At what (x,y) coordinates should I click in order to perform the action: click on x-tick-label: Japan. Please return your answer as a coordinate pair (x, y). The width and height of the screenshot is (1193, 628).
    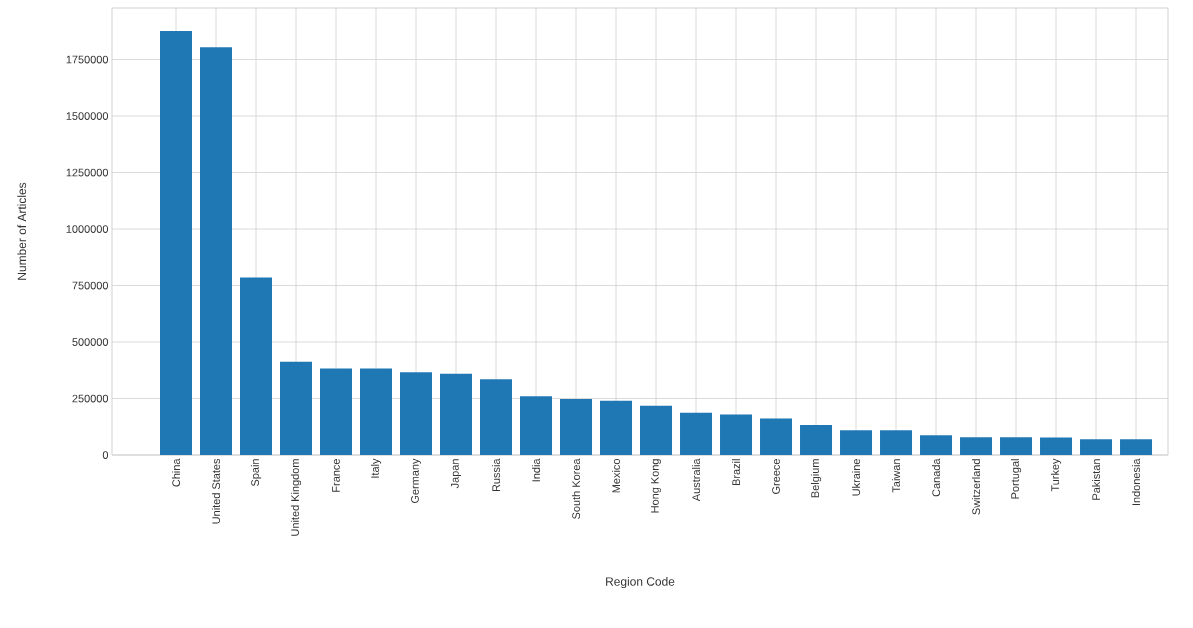
    Looking at the image, I should click on (456, 474).